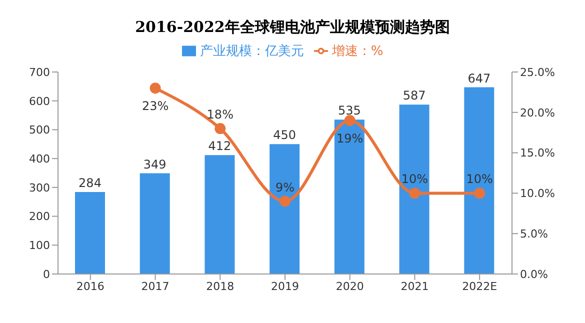 Image resolution: width=585 pixels, height=323 pixels. I want to click on y2-tick-label: 10.0%, so click(537, 193).